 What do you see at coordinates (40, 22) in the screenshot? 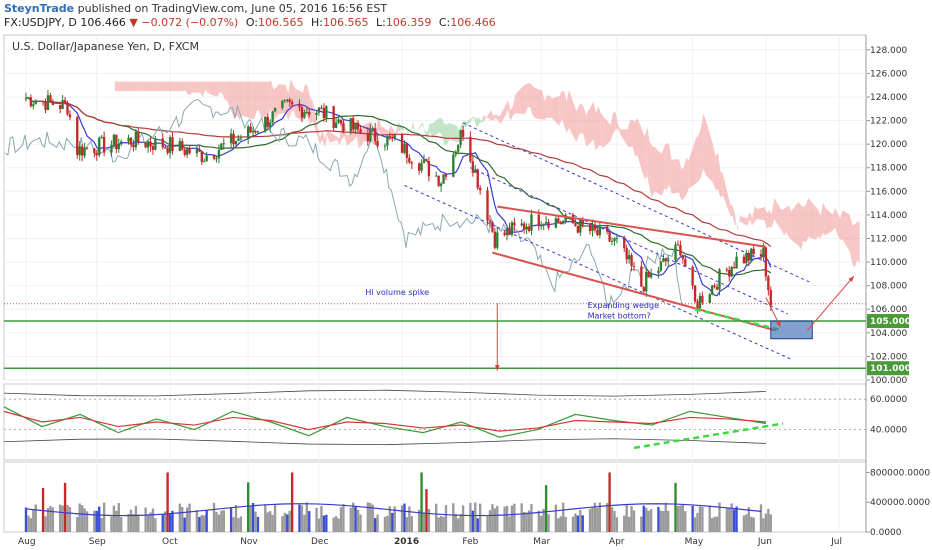
I see `symbol-label: FX:USDJPY, D` at bounding box center [40, 22].